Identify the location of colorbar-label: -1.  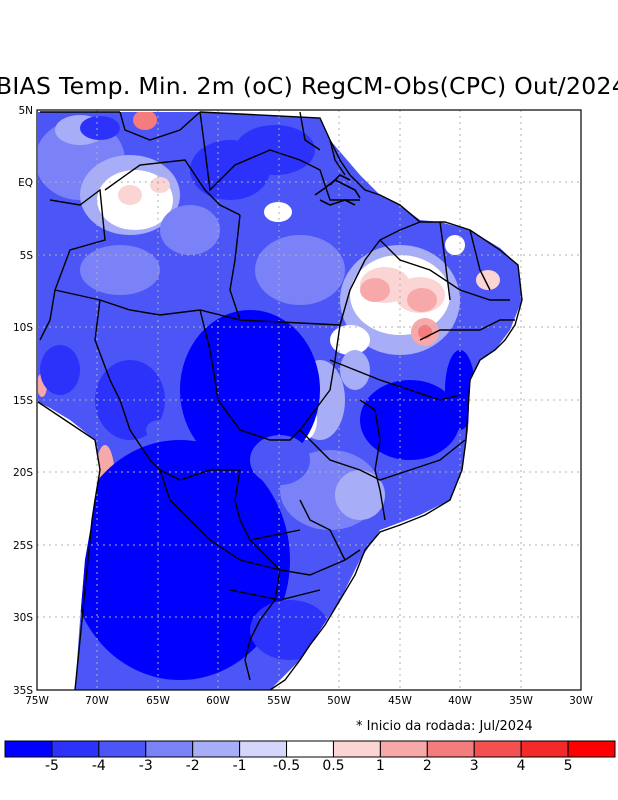
(239, 766).